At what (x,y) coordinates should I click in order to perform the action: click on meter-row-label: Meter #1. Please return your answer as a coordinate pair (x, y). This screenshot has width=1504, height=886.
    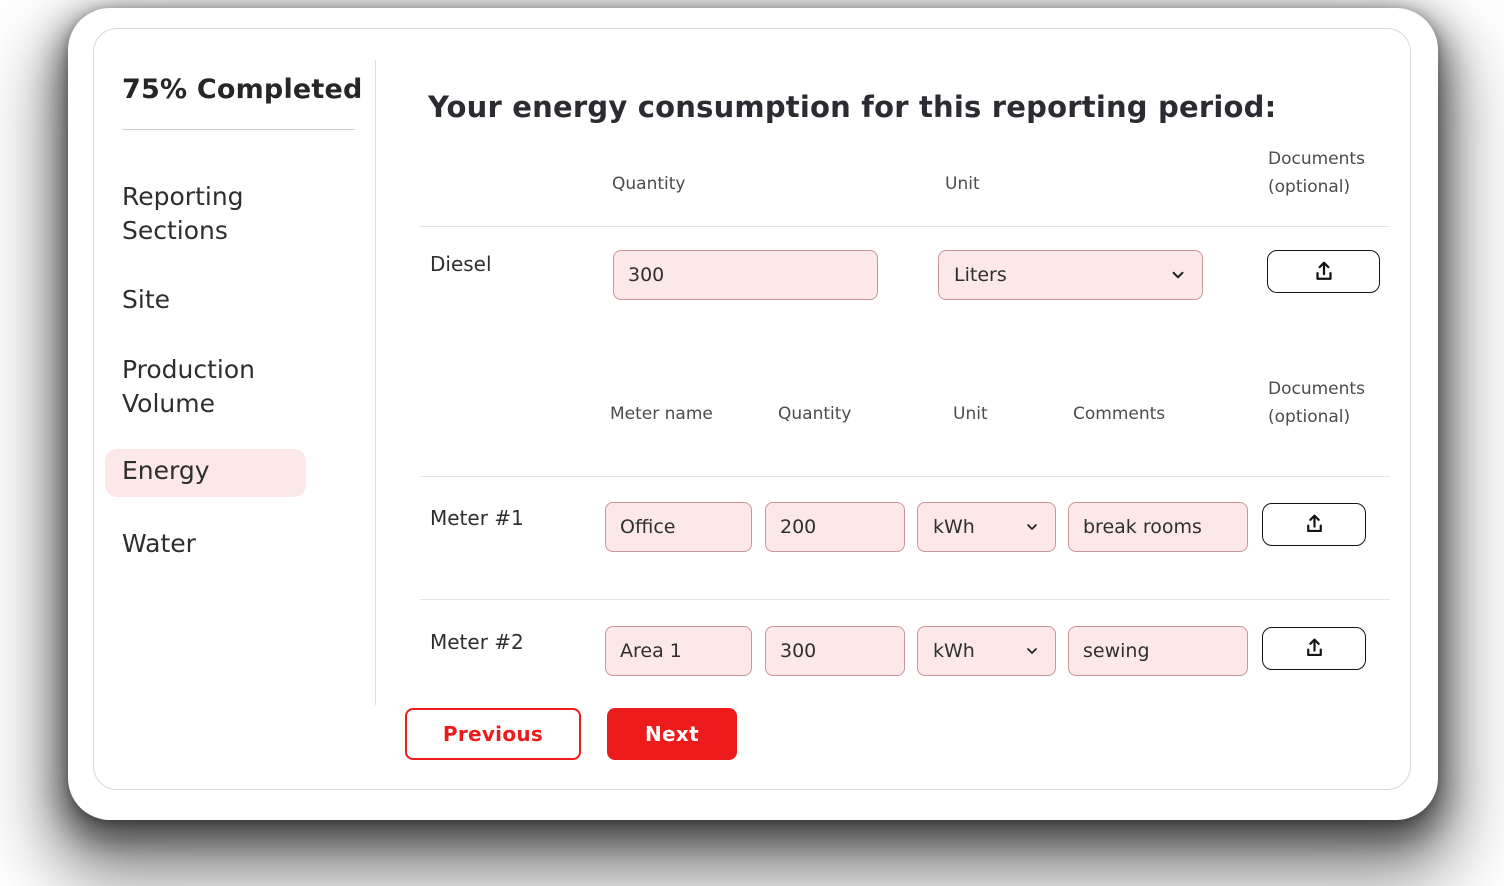
    Looking at the image, I should click on (477, 518).